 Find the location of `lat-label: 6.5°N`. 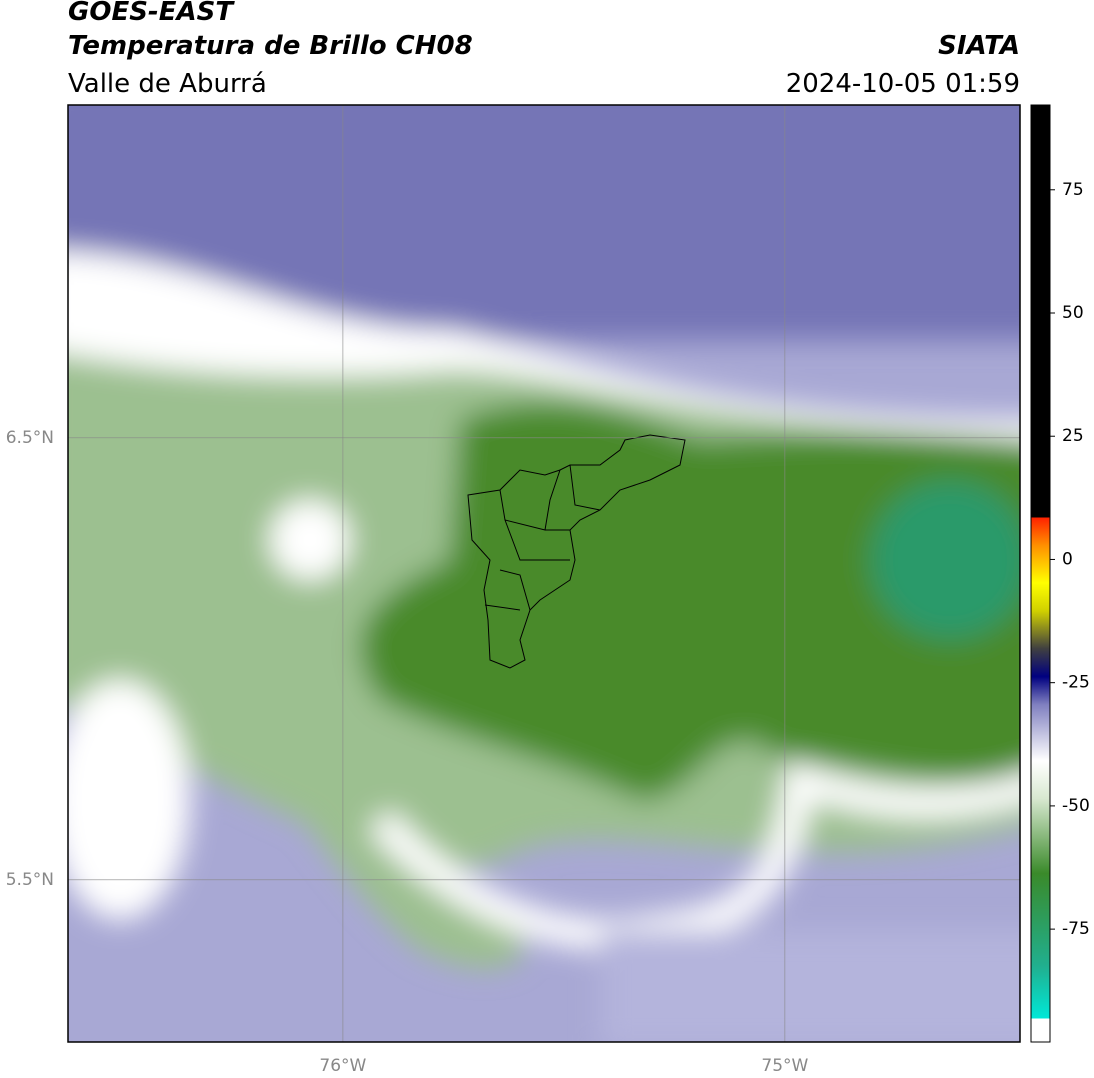

lat-label: 6.5°N is located at coordinates (30, 438).